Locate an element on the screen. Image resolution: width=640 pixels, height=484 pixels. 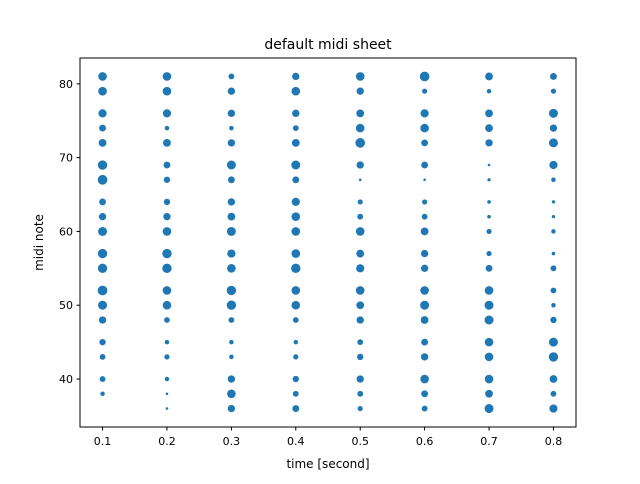
y-tick-label: 70 is located at coordinates (66, 158).